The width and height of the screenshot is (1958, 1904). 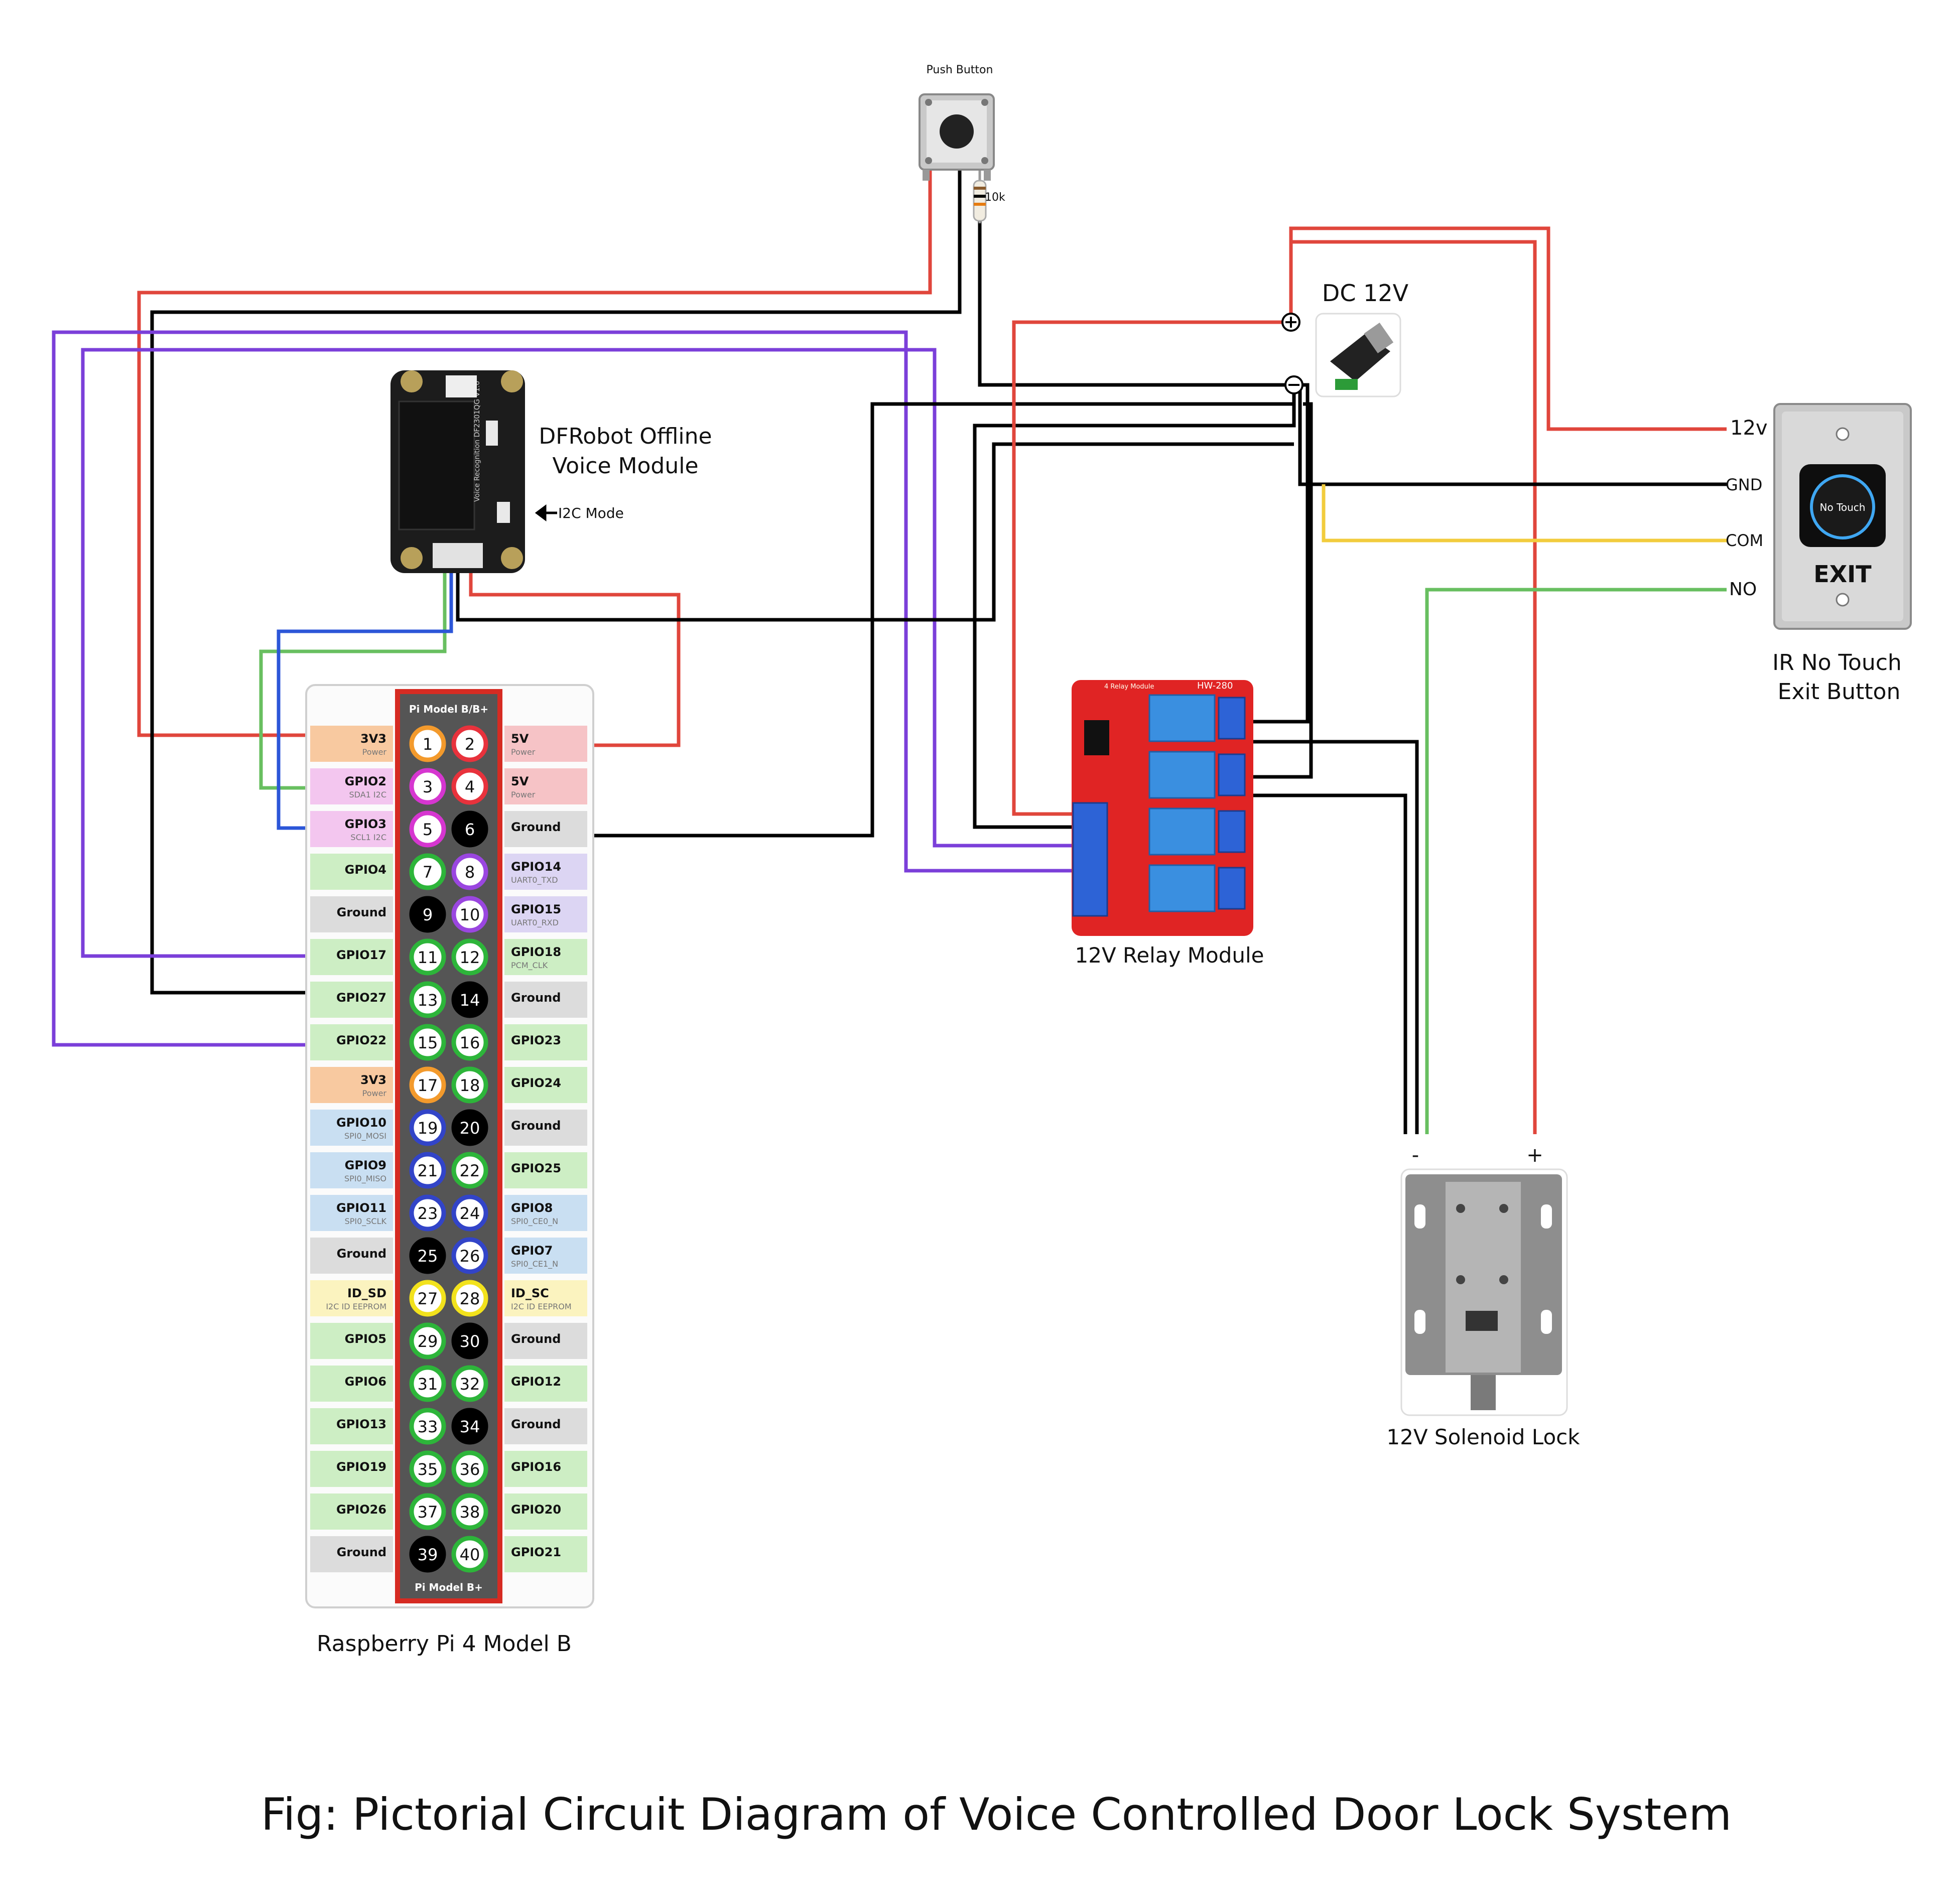 I want to click on pin-number: 17, so click(x=428, y=1085).